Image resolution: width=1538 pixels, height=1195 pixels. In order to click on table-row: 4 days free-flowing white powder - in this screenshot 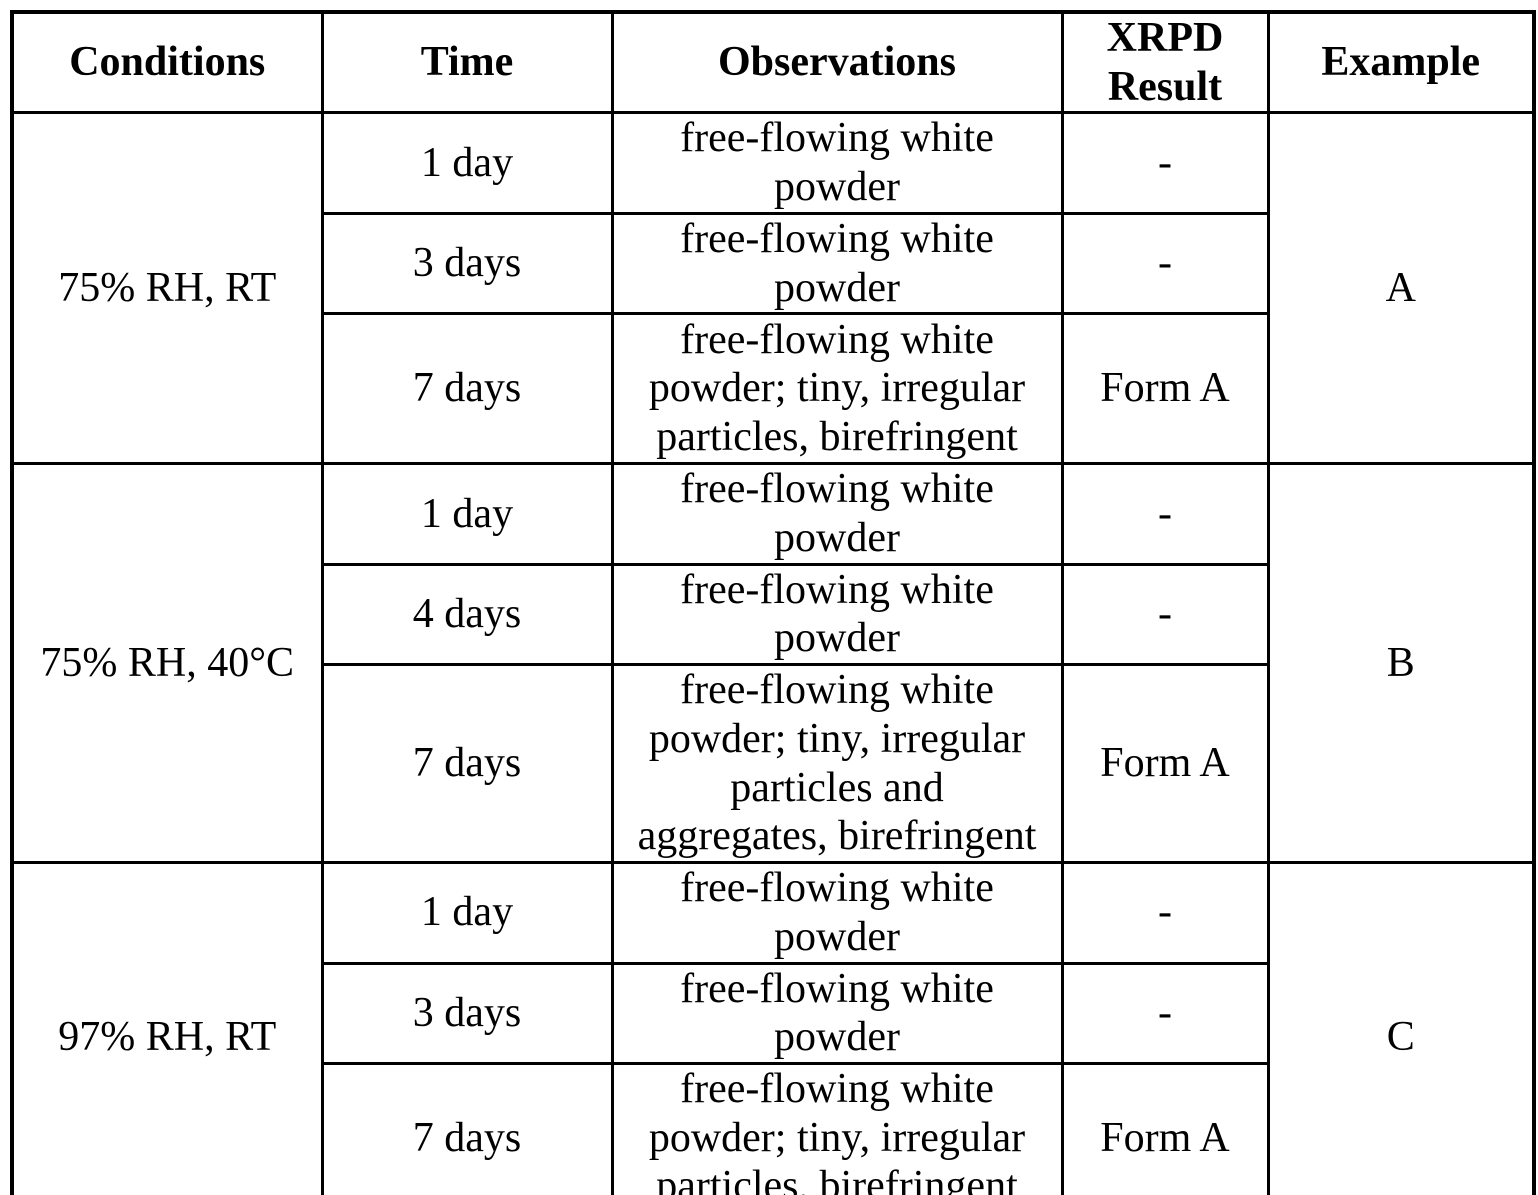, I will do `click(773, 614)`.